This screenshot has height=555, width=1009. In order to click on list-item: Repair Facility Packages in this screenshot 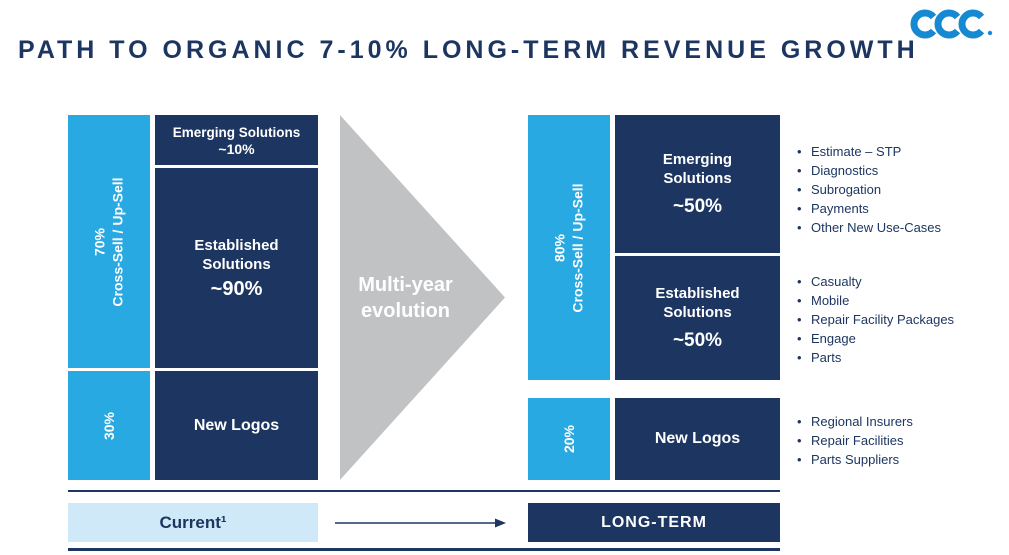, I will do `click(902, 319)`.